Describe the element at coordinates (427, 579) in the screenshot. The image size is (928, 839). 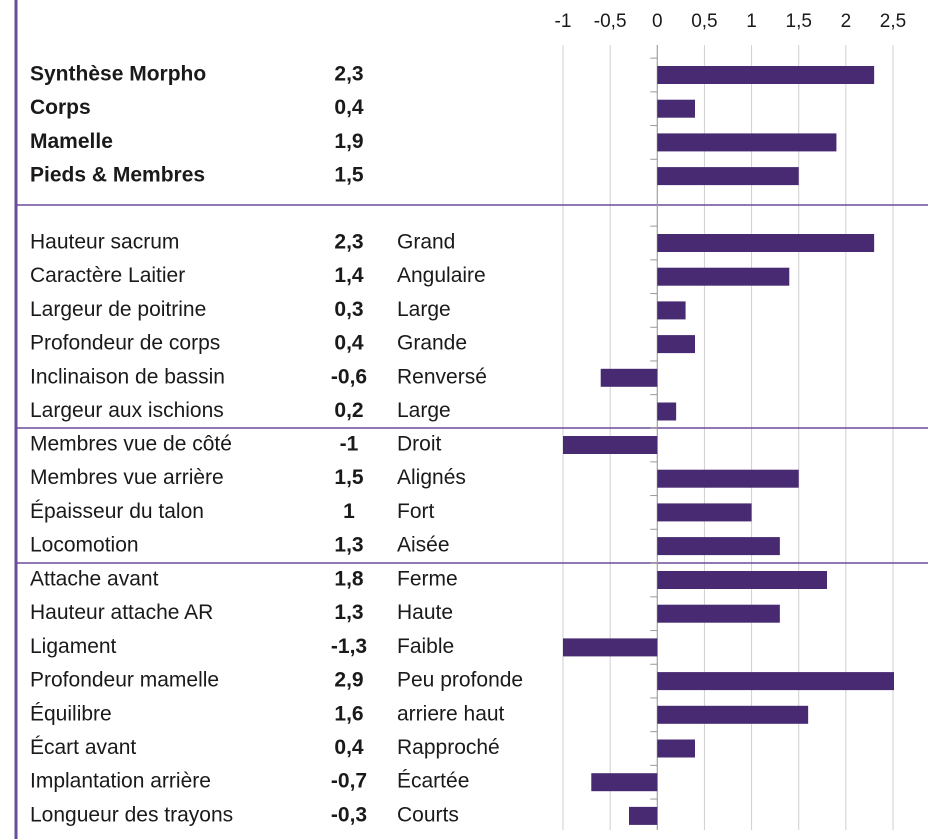
I see `row-description: Ferme` at that location.